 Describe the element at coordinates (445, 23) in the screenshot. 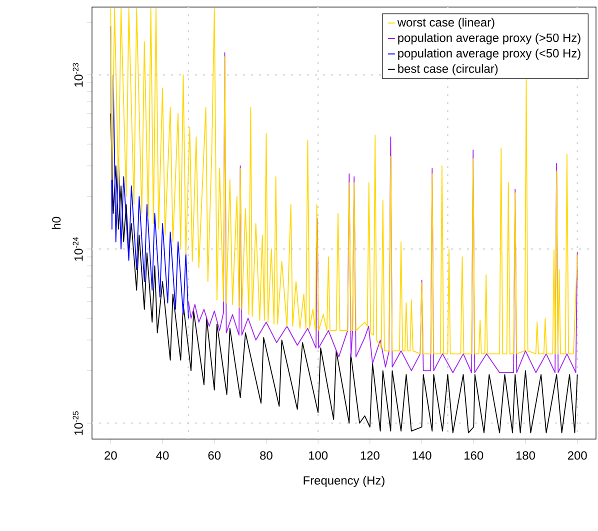

I see `legend-label: worst case (linear)` at that location.